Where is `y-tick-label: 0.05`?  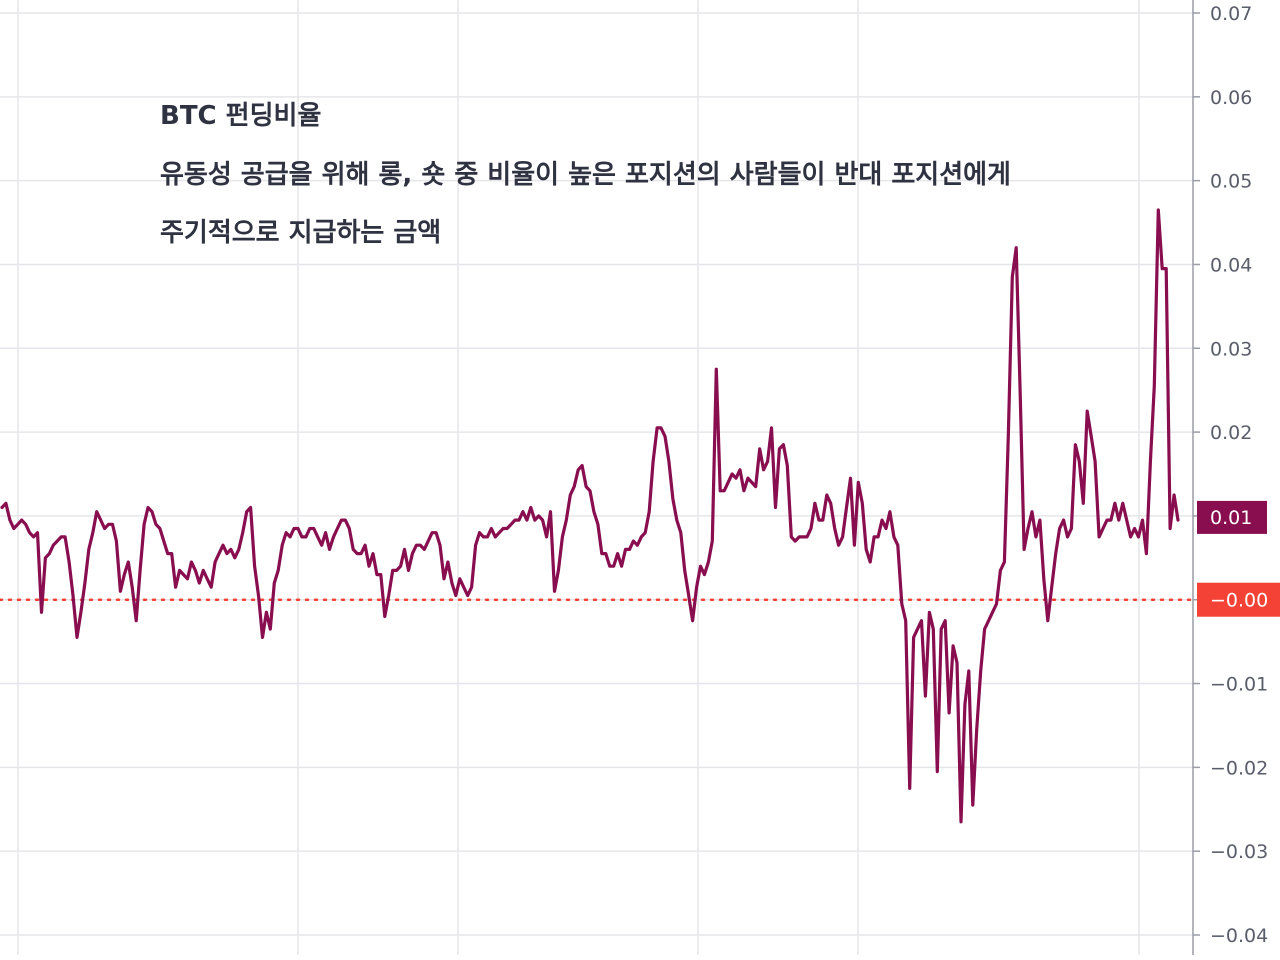 y-tick-label: 0.05 is located at coordinates (1231, 182).